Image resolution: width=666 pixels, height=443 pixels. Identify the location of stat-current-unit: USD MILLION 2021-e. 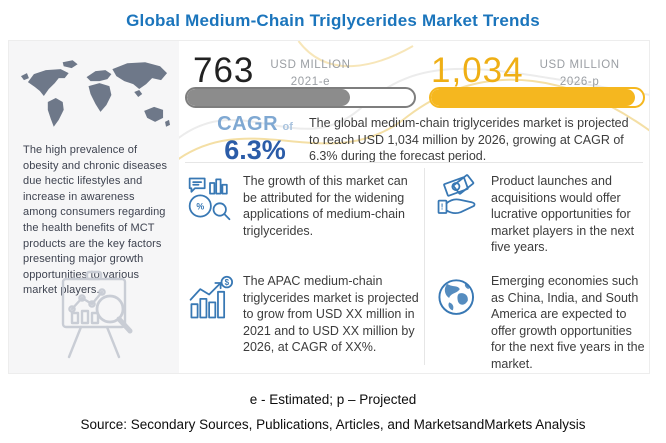
(310, 73).